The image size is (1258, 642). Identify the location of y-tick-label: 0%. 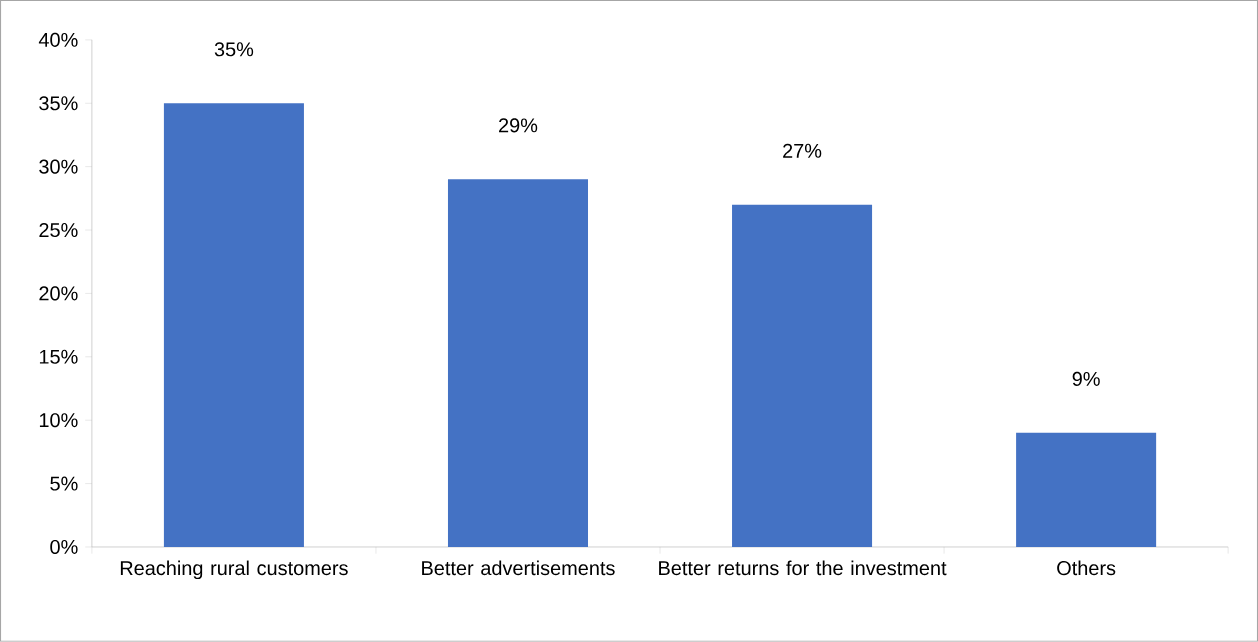
(64, 547).